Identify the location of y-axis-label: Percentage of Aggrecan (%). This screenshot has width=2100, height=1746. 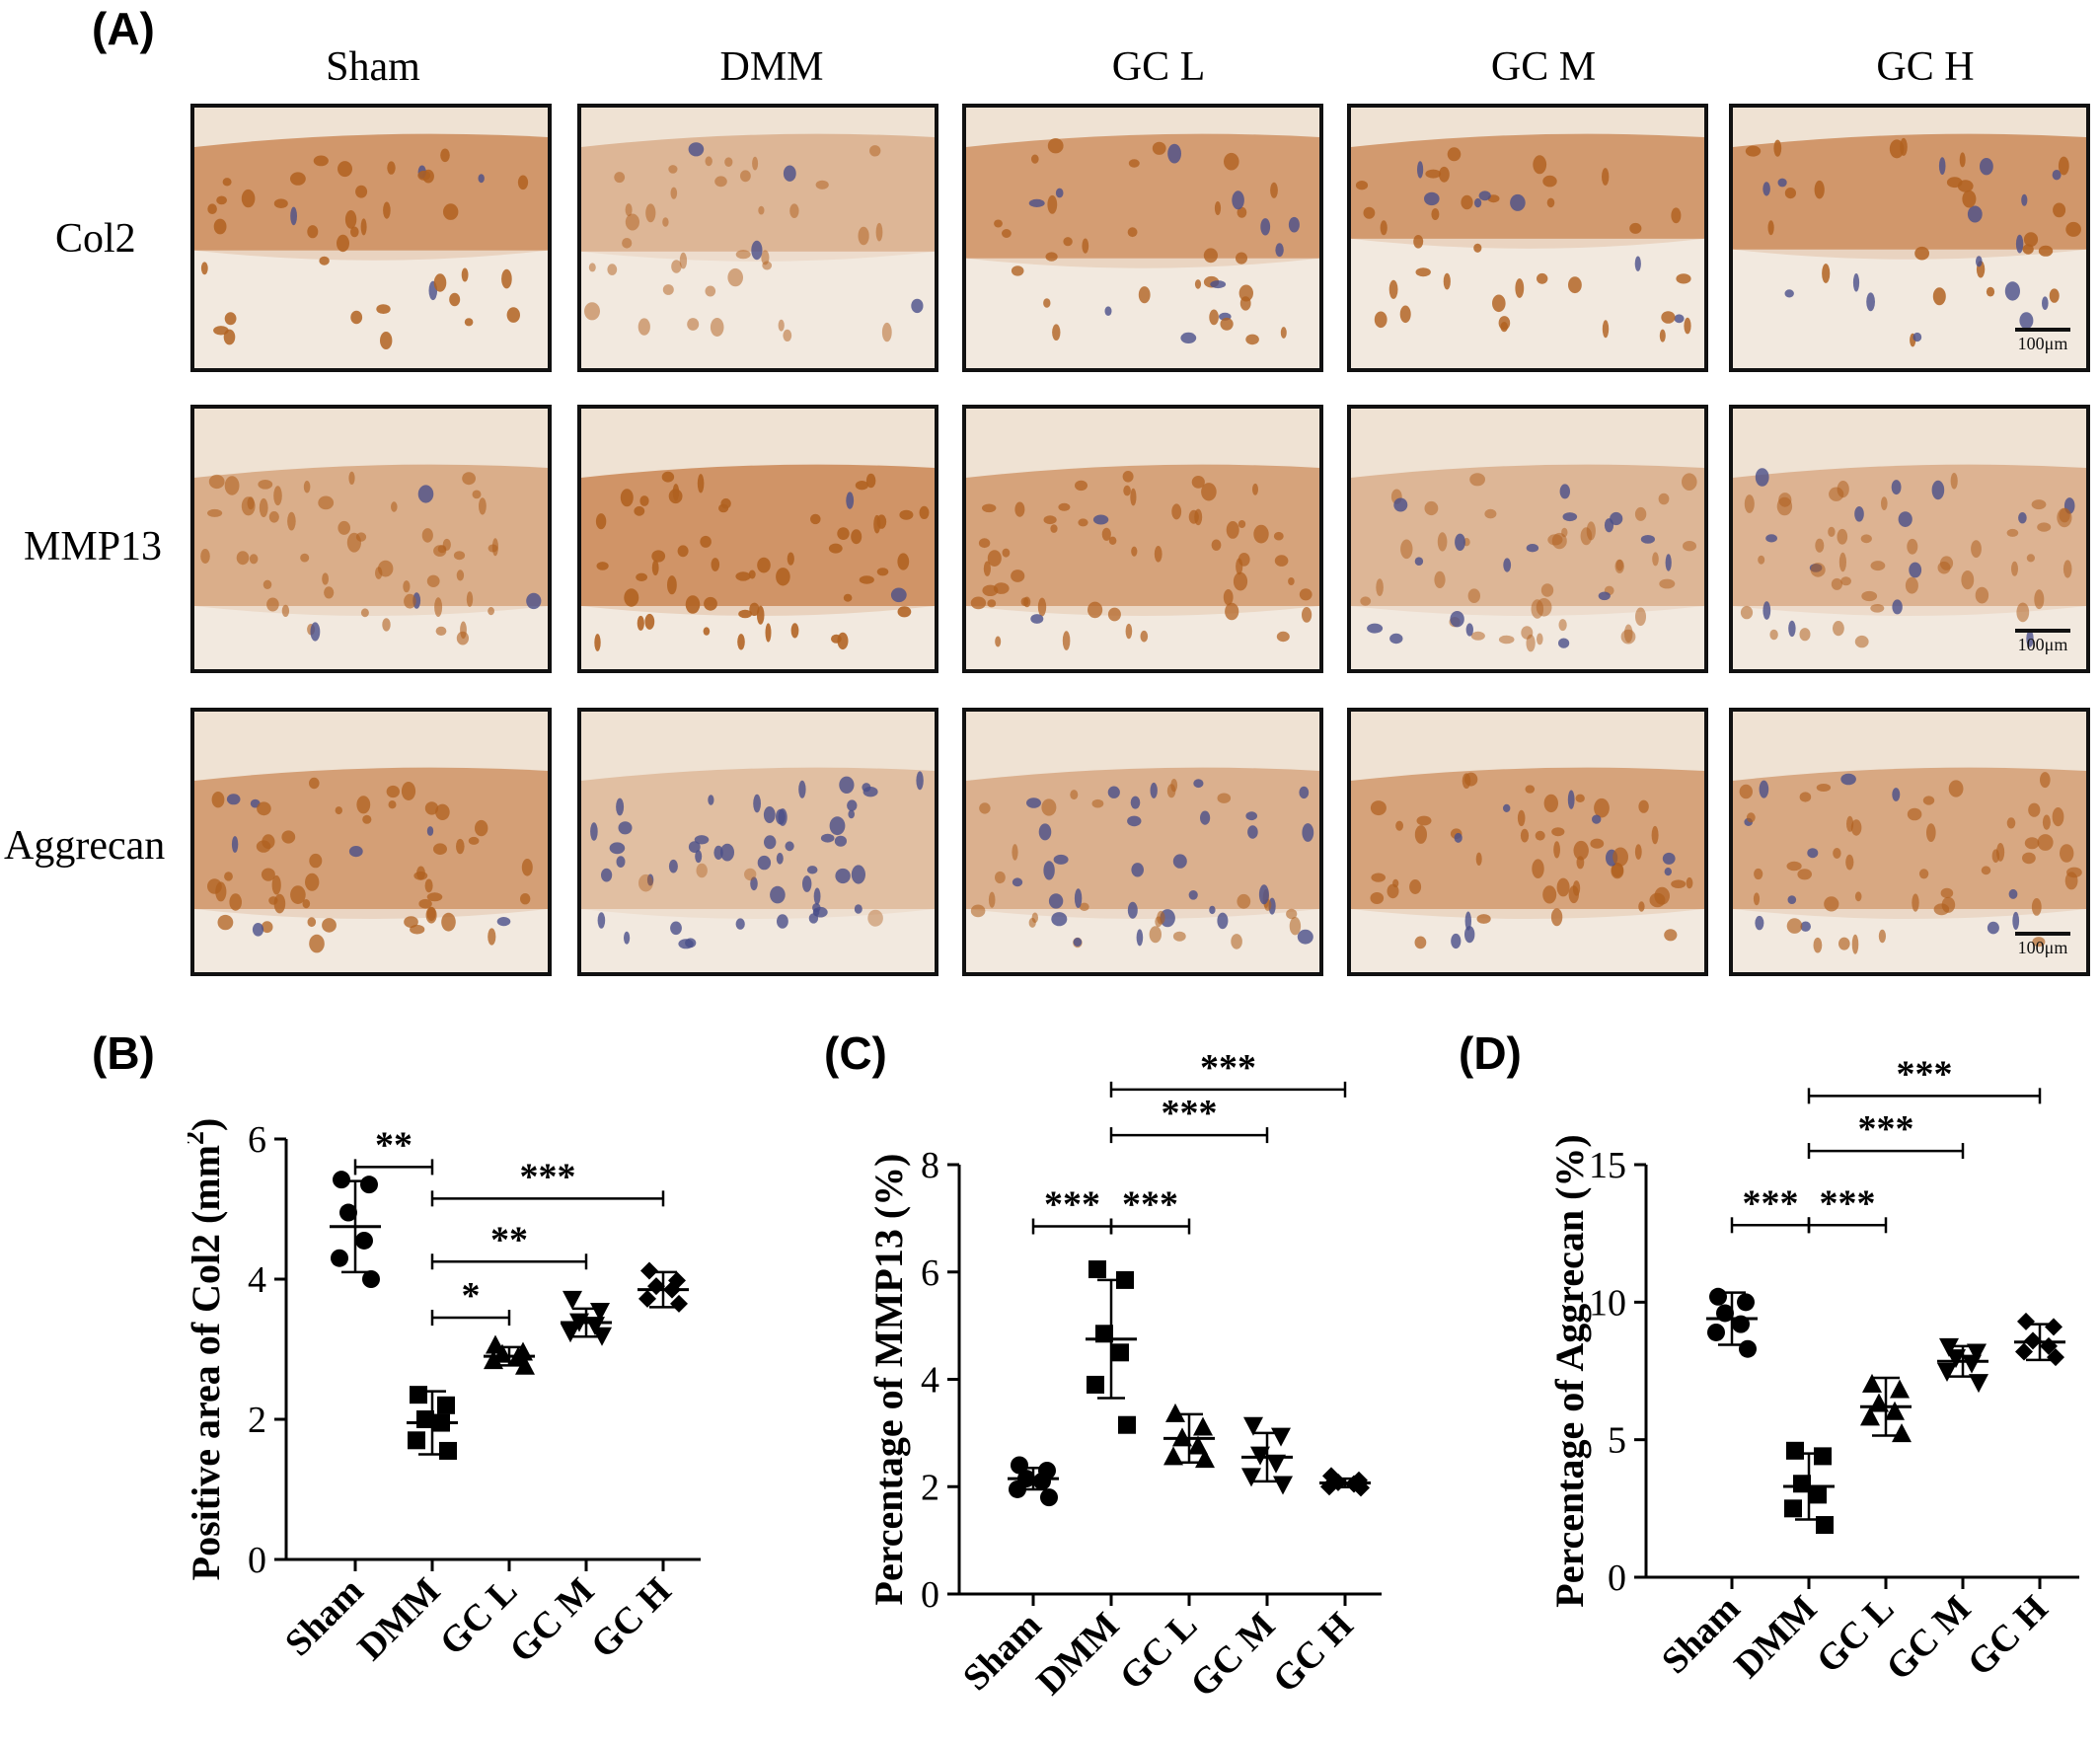
(1569, 1370).